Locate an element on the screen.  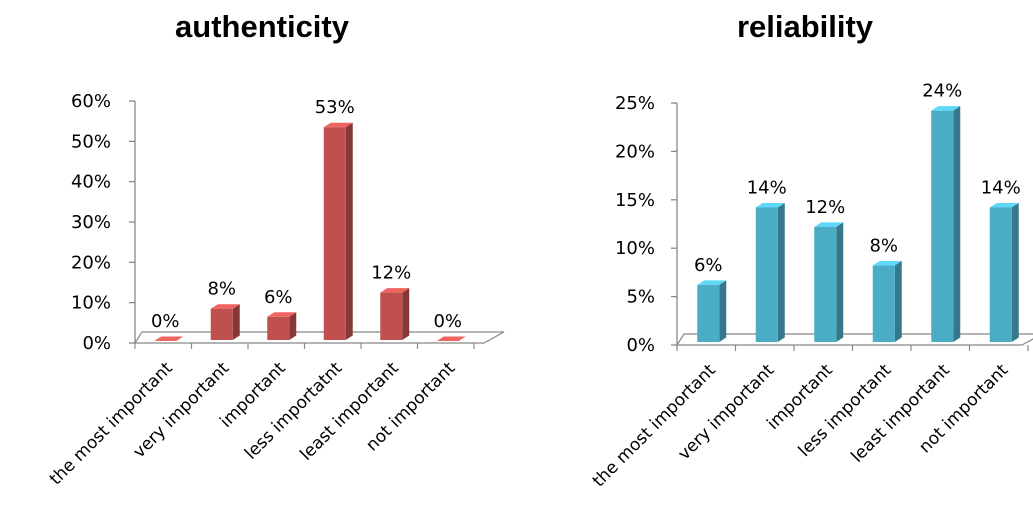
y-tick-label: 30% is located at coordinates (91, 222).